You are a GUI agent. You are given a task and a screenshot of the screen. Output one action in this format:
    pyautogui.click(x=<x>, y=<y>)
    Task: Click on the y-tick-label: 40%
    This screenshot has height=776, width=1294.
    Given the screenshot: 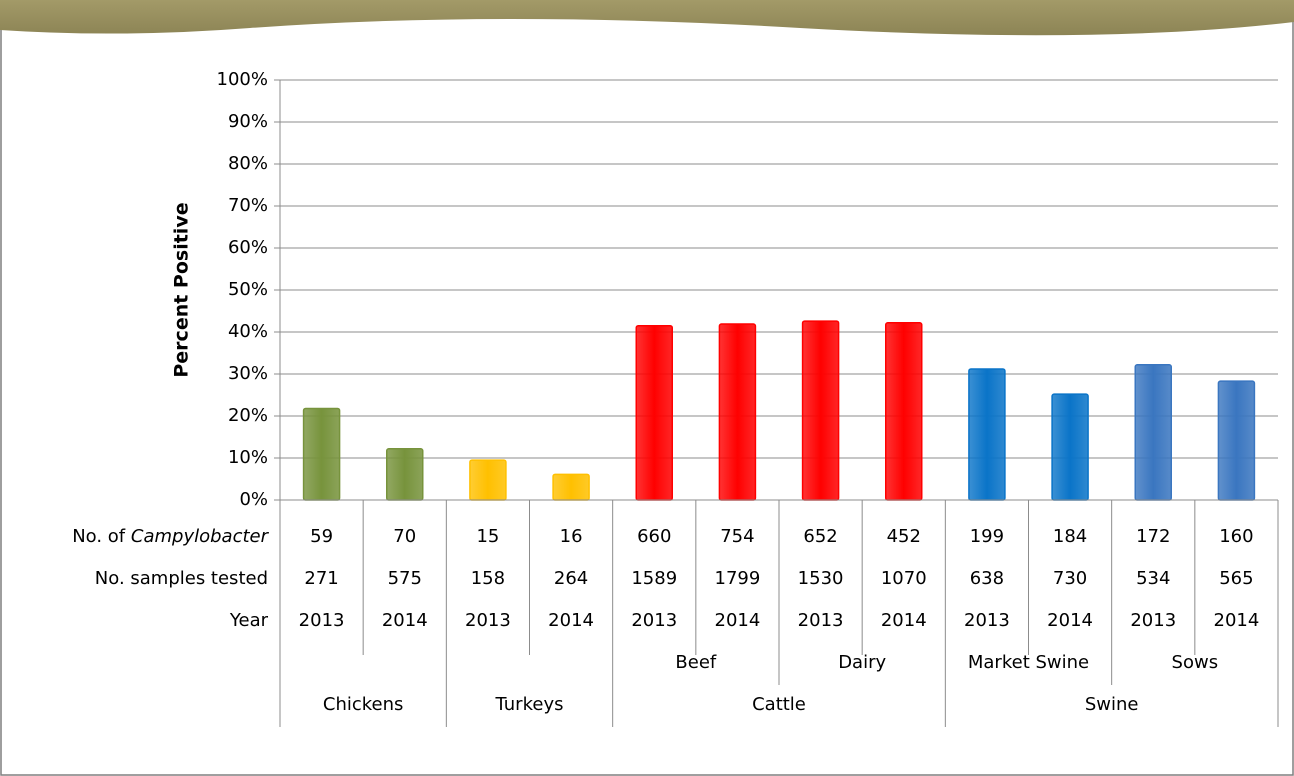 What is the action you would take?
    pyautogui.click(x=248, y=331)
    